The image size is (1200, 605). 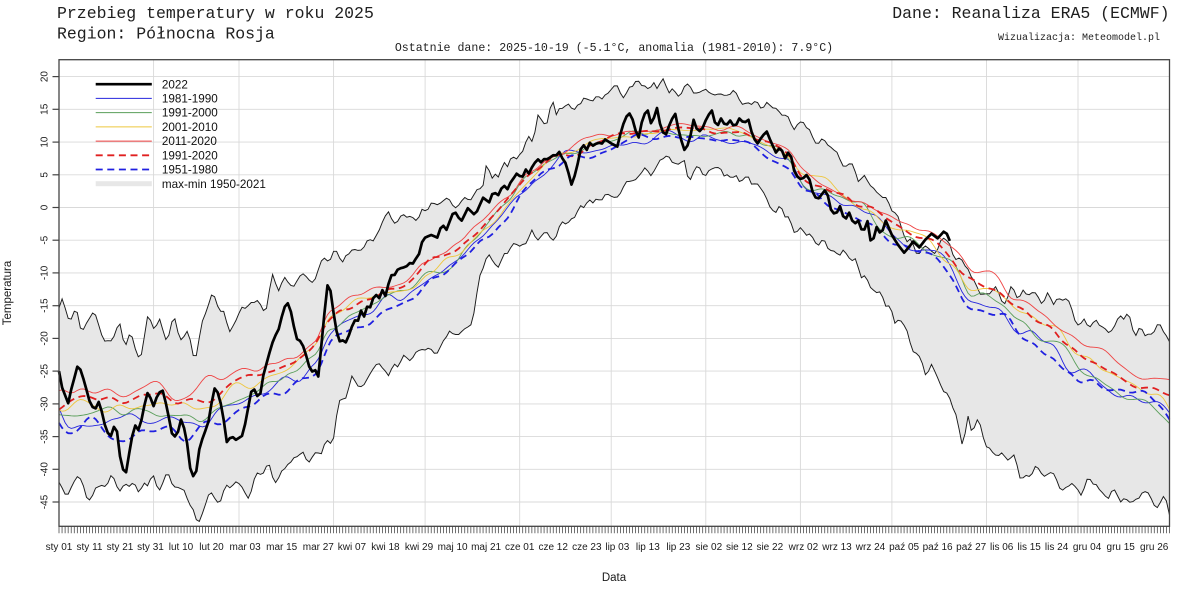 I want to click on svg-text: Temperatura, so click(x=8, y=292).